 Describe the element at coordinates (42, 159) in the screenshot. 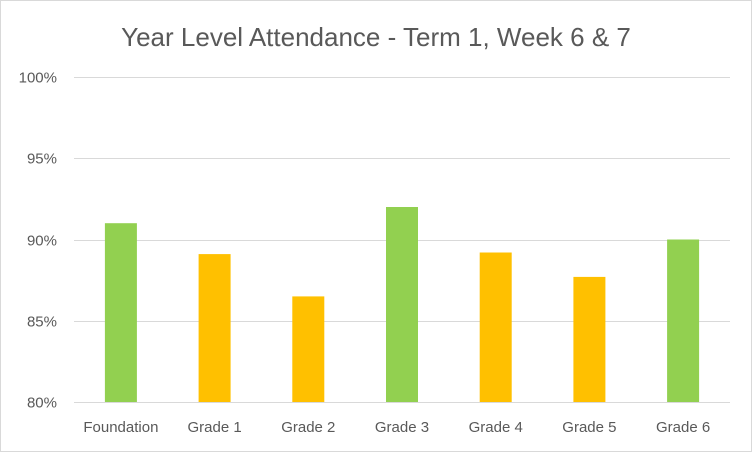

I see `y-tick-label: 95%` at that location.